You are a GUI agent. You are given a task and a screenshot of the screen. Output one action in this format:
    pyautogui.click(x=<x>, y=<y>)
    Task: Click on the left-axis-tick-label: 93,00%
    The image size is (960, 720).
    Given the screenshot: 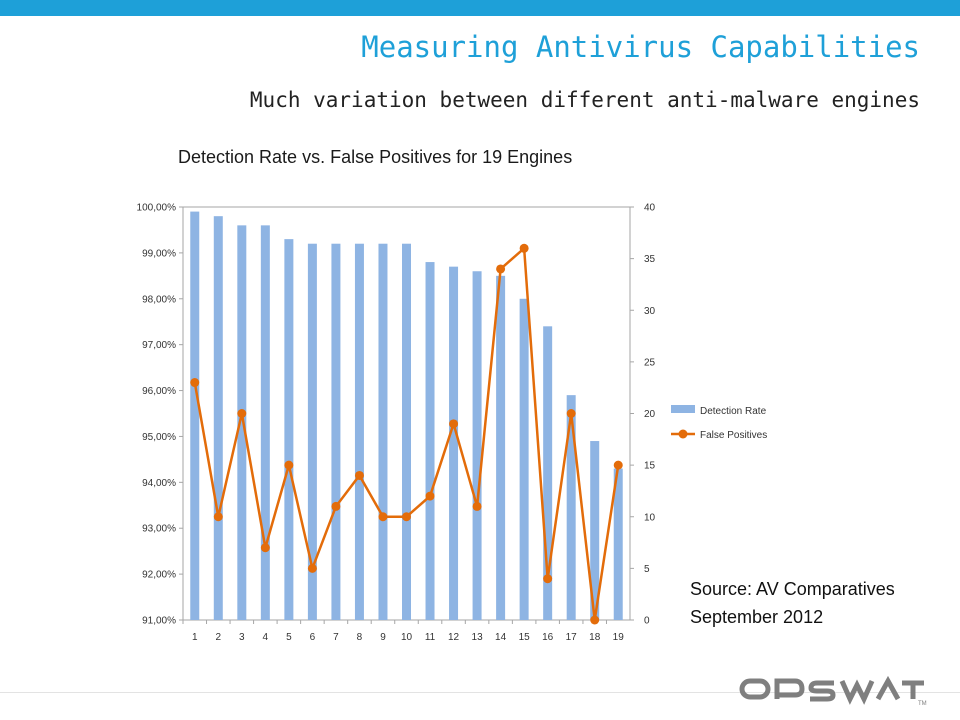 What is the action you would take?
    pyautogui.click(x=159, y=529)
    